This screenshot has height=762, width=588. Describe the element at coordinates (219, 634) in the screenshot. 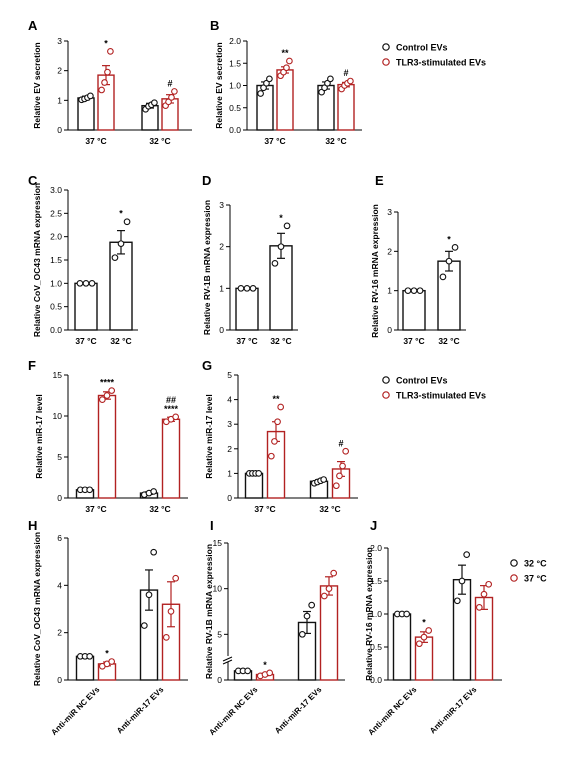

I see `y-tick-label: 5` at that location.